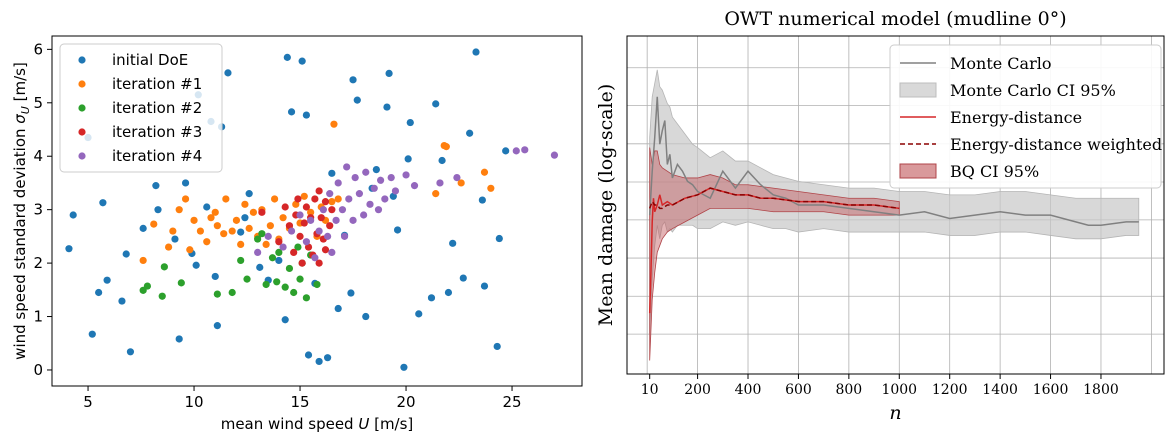 Image resolution: width=1167 pixels, height=435 pixels. Describe the element at coordinates (38, 156) in the screenshot. I see `y-tick-label: 4` at that location.